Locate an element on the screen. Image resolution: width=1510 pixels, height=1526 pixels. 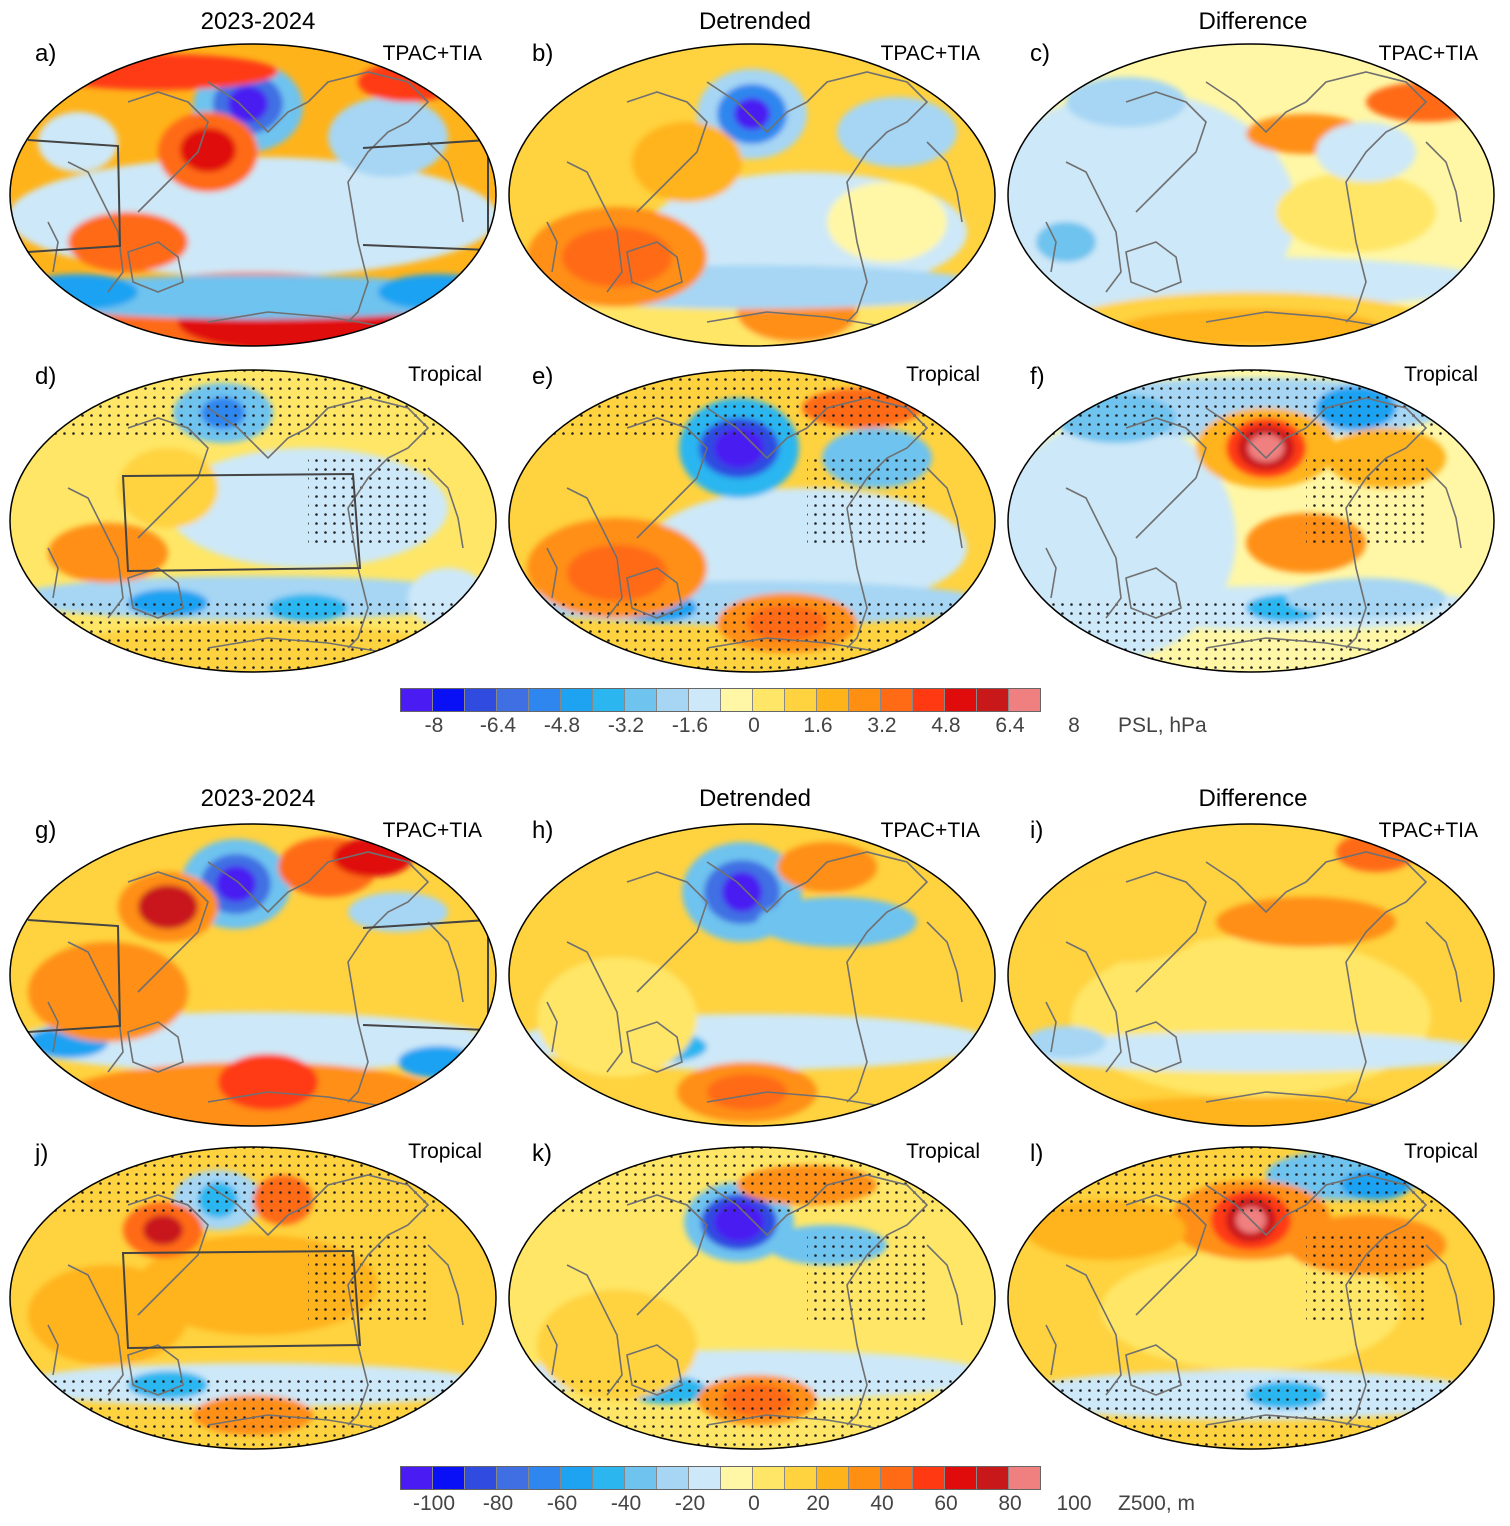
colorbar-tick-label: -100 is located at coordinates (434, 1503).